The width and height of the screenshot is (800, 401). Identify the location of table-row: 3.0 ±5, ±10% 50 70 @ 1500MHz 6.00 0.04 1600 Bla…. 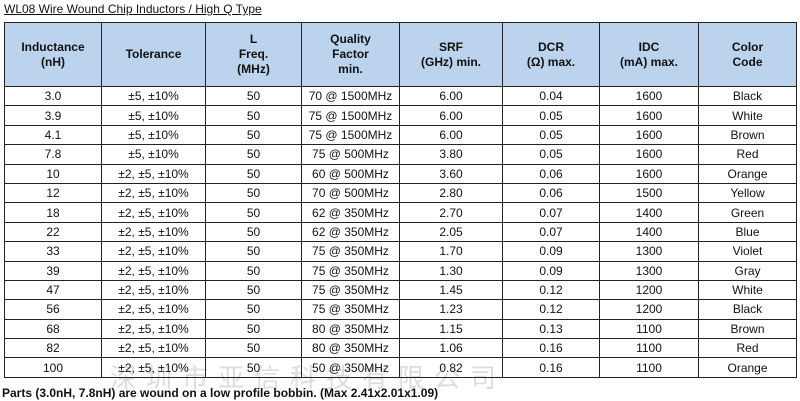
(400, 96).